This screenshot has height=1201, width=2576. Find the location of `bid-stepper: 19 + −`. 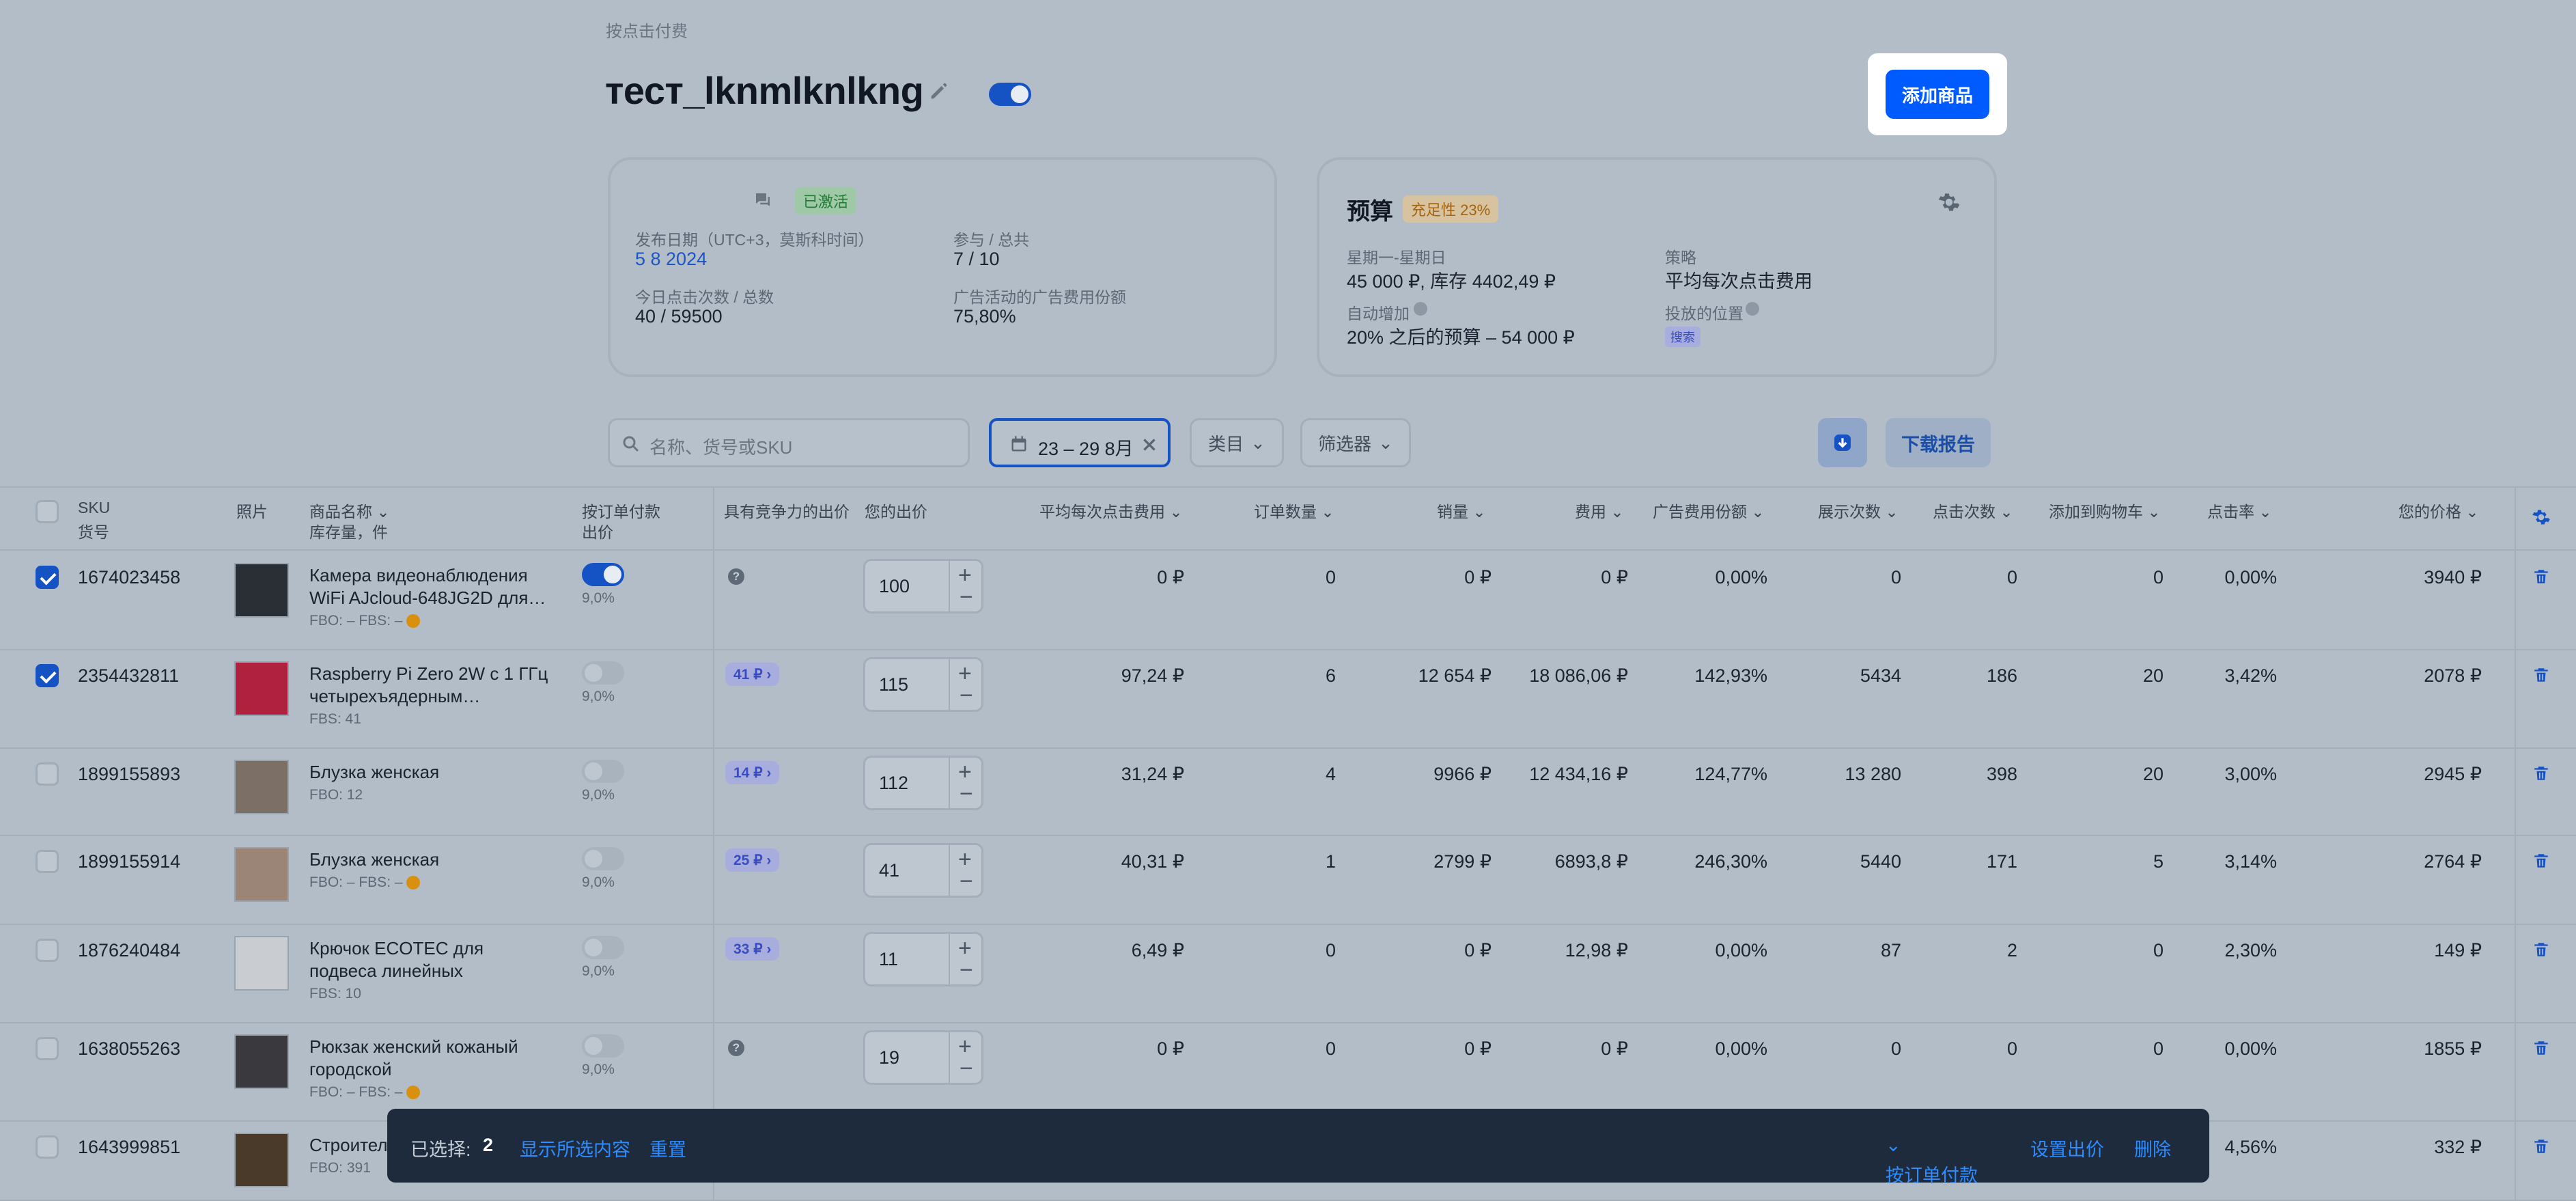

bid-stepper: 19 + − is located at coordinates (923, 1057).